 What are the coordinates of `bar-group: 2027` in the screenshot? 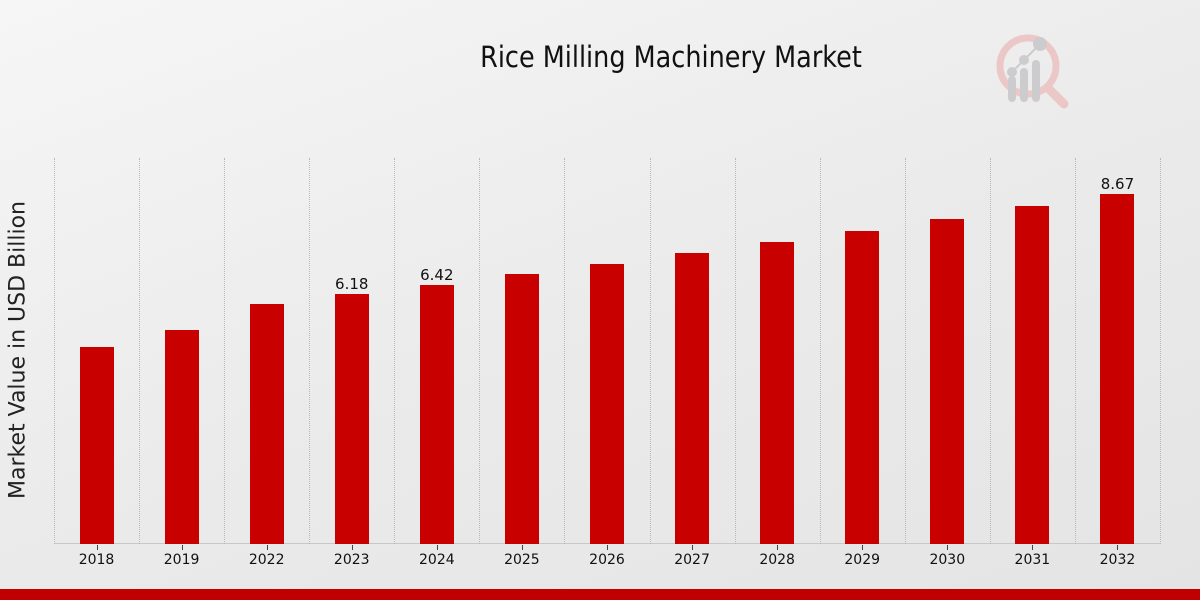 It's located at (692, 363).